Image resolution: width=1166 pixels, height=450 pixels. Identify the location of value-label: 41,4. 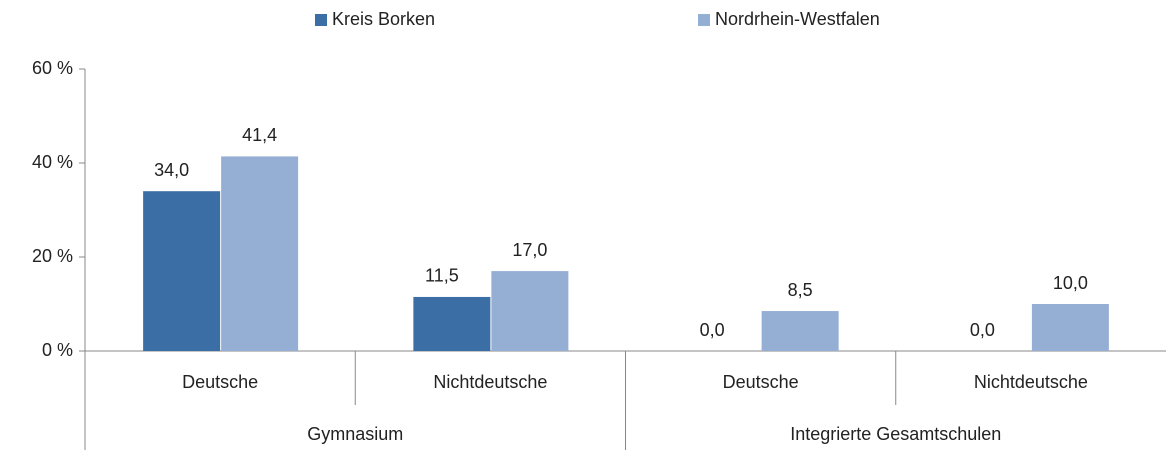
(259, 135).